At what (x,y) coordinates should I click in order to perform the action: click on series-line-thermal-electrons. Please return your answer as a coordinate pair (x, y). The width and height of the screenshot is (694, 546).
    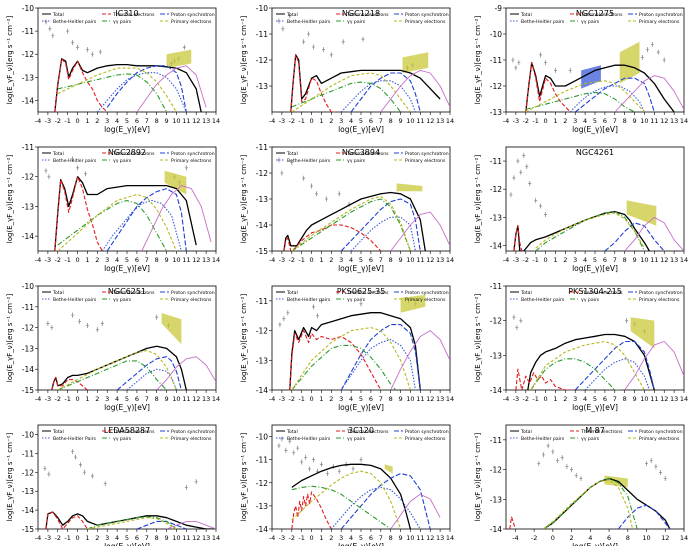
    Looking at the image, I should click on (81, 85).